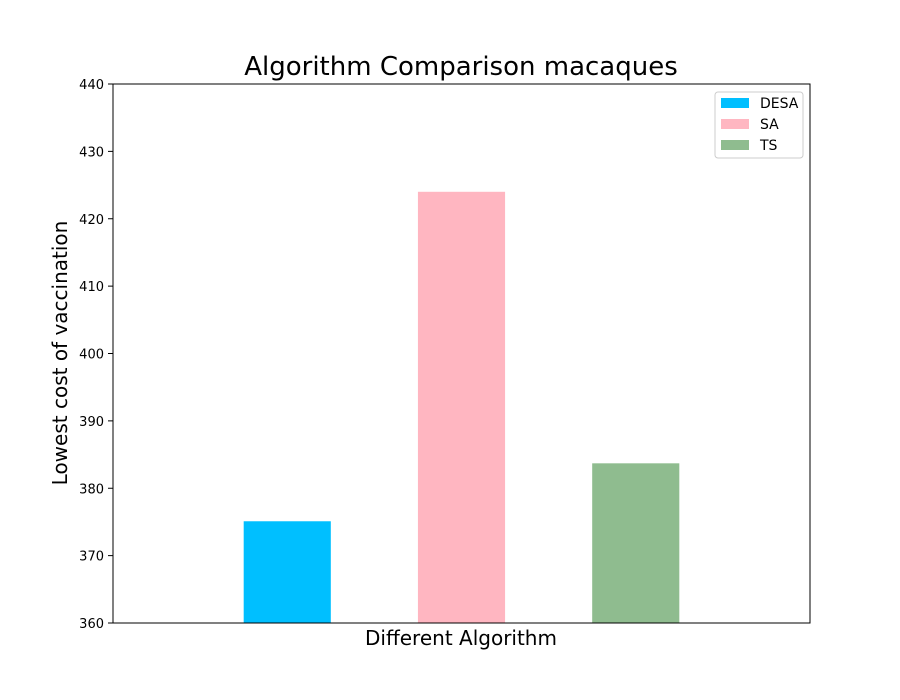 This screenshot has height=700, width=900. Describe the element at coordinates (735, 124) in the screenshot. I see `legend-swatch-sa` at that location.